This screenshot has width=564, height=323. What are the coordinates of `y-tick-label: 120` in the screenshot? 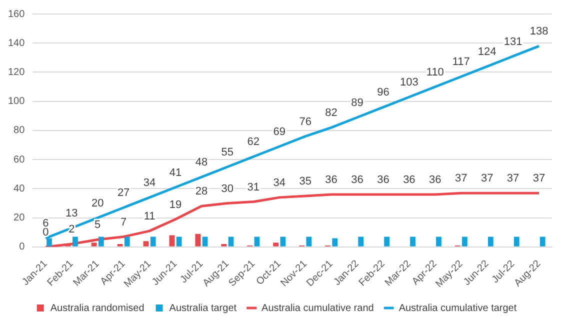 It's located at (17, 72).